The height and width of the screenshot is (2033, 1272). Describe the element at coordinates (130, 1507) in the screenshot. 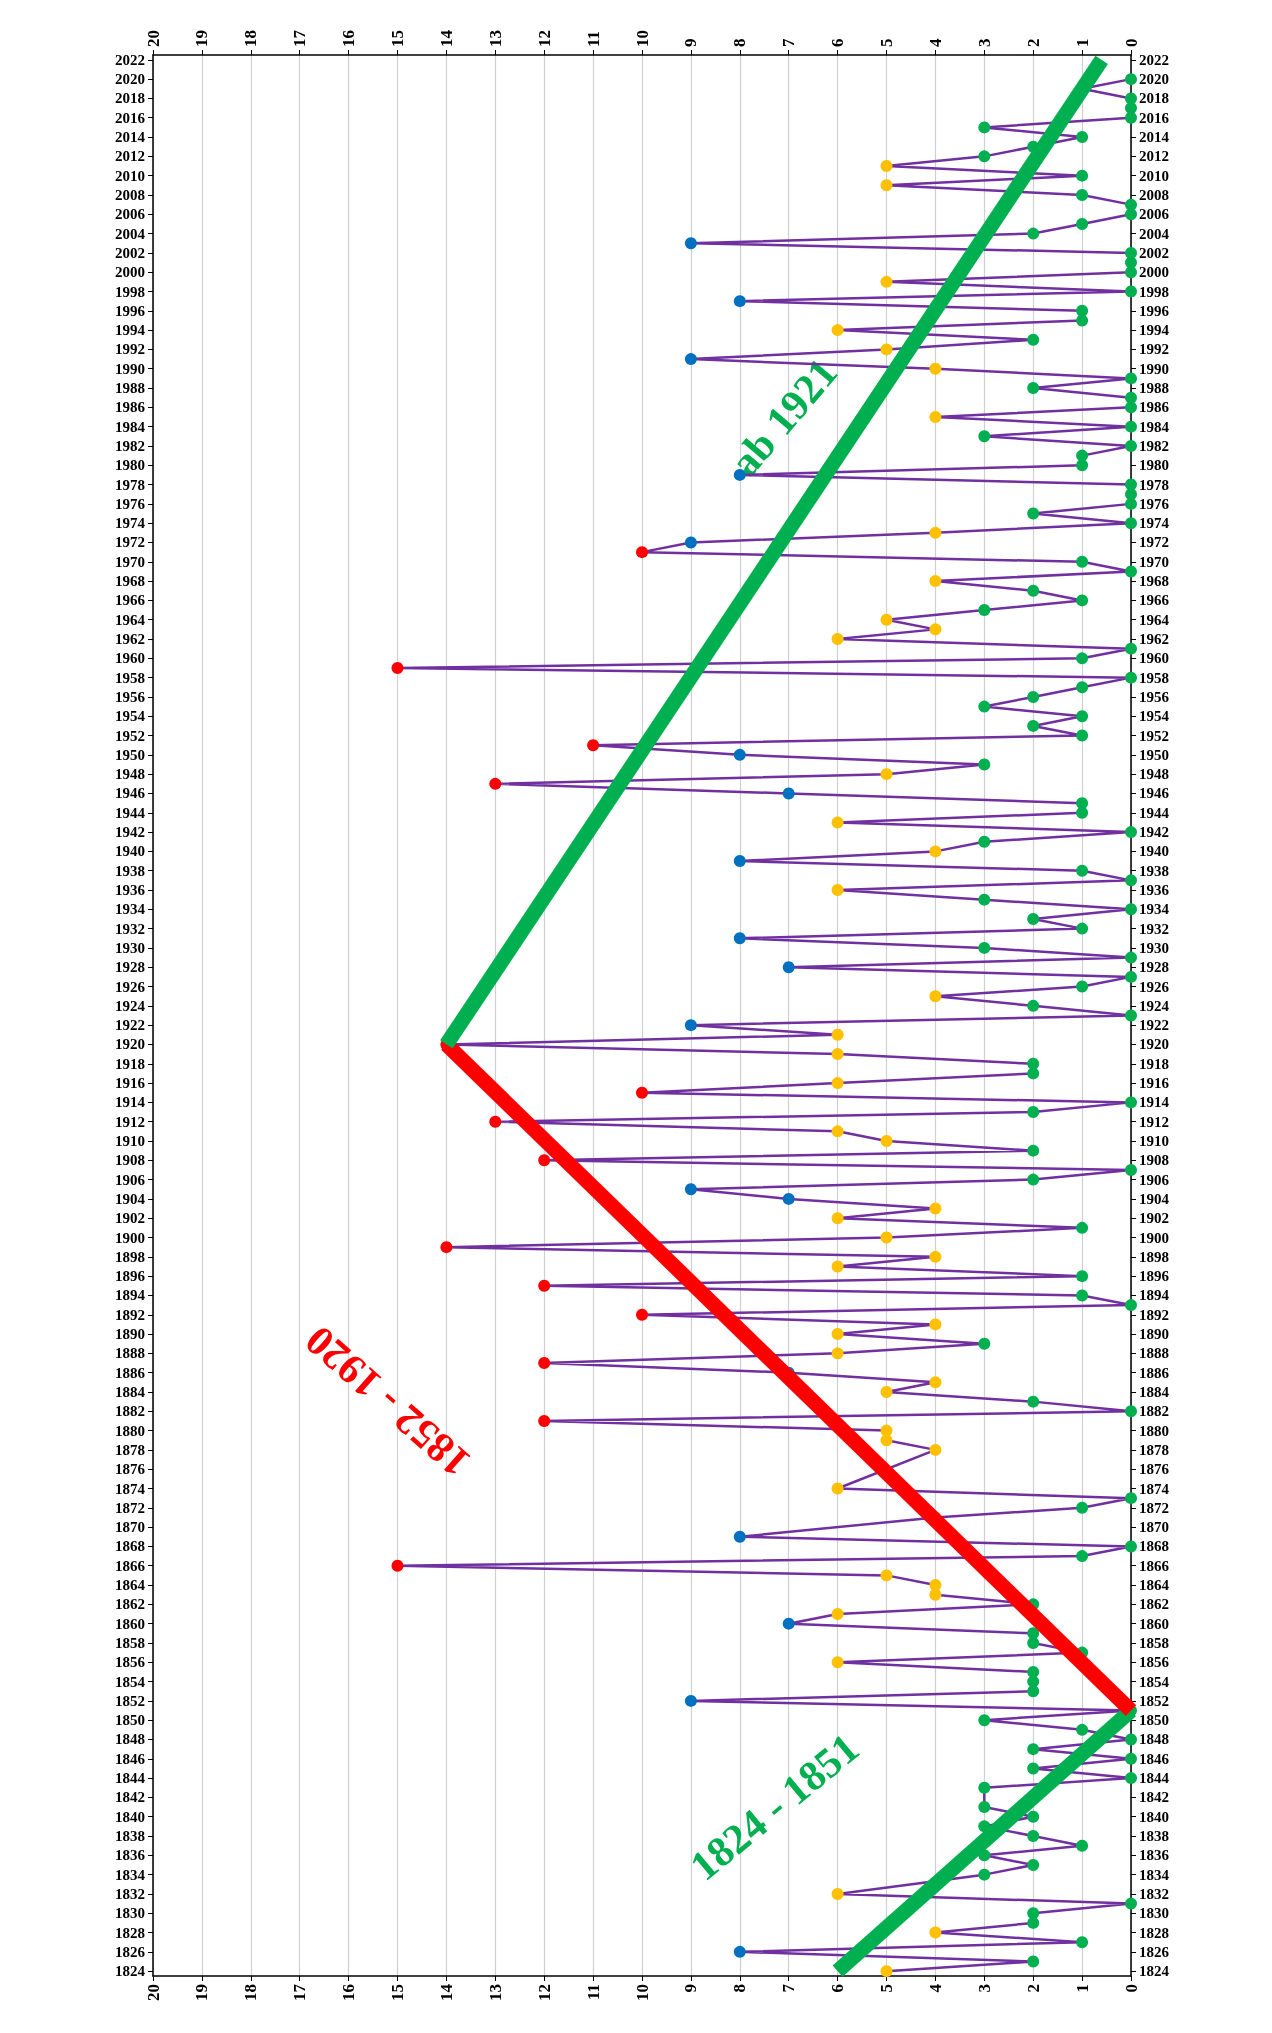

I see `y-tick-label: 1872` at that location.